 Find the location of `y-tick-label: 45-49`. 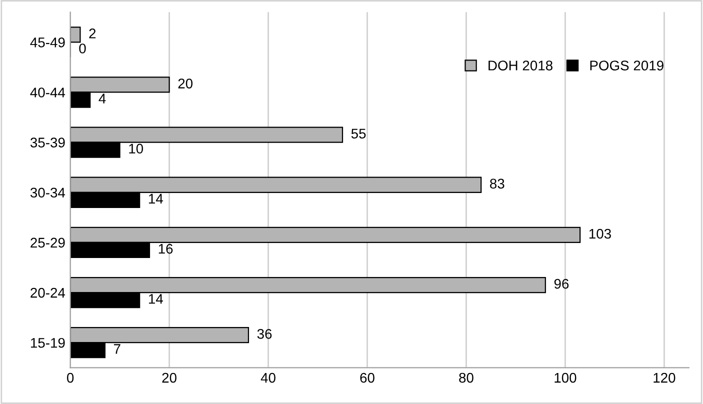

y-tick-label: 45-49 is located at coordinates (47, 43).